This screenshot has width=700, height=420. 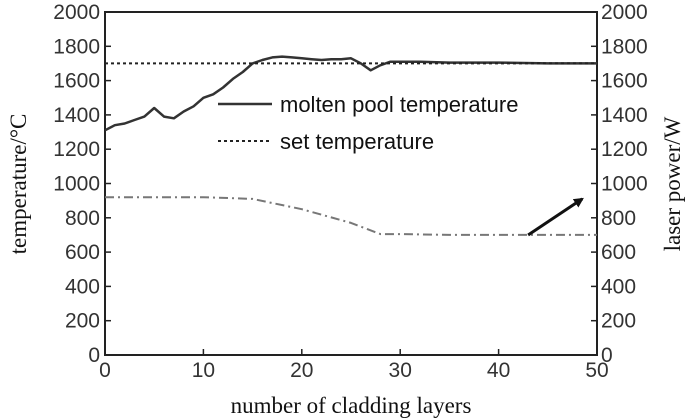 I want to click on right-y-tick-label: 1000, so click(x=624, y=184).